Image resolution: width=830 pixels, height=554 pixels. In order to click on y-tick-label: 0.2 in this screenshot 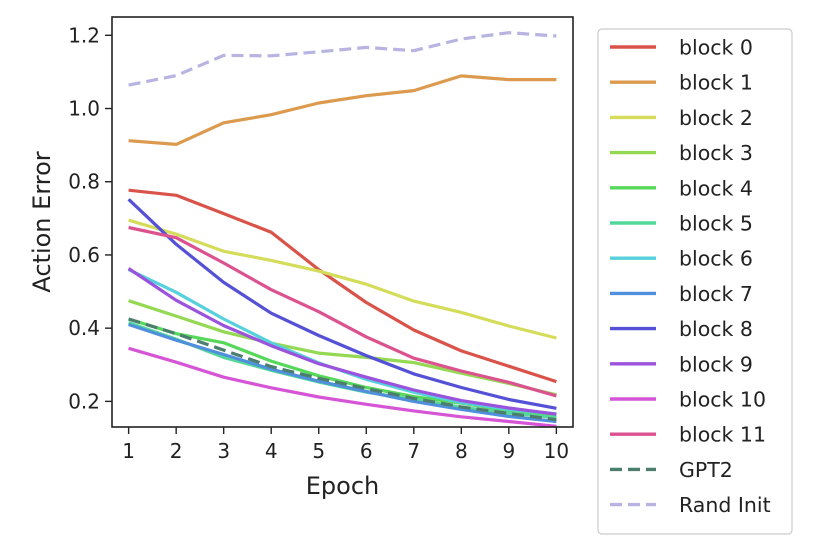, I will do `click(84, 401)`.